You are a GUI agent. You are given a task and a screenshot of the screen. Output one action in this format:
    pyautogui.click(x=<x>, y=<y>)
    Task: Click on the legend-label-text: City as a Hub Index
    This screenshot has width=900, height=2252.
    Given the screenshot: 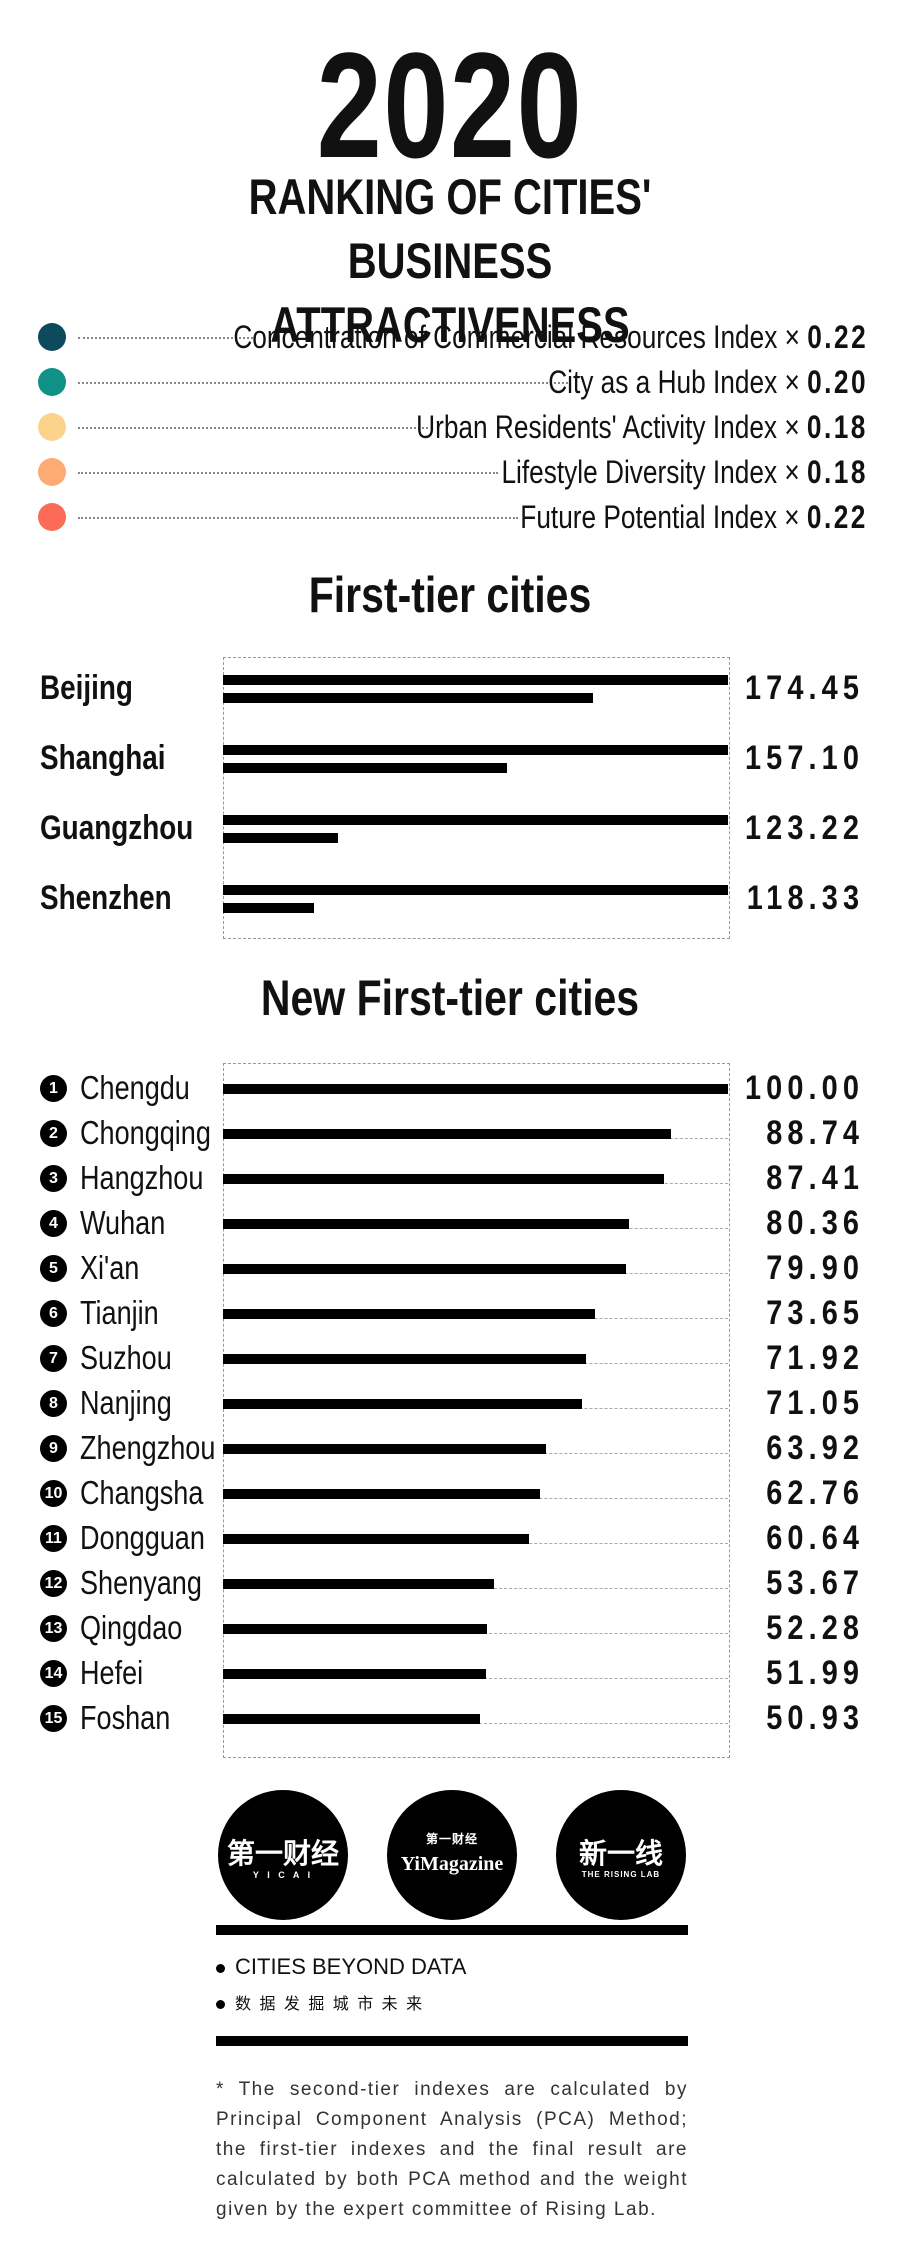 What is the action you would take?
    pyautogui.click(x=663, y=382)
    